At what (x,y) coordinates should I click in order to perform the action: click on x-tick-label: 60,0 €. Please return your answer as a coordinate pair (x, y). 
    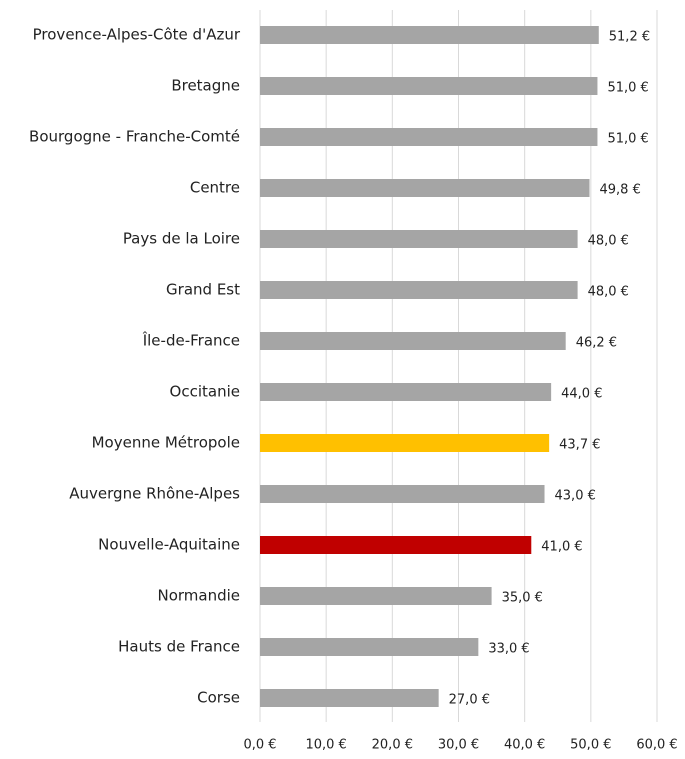
    Looking at the image, I should click on (656, 745).